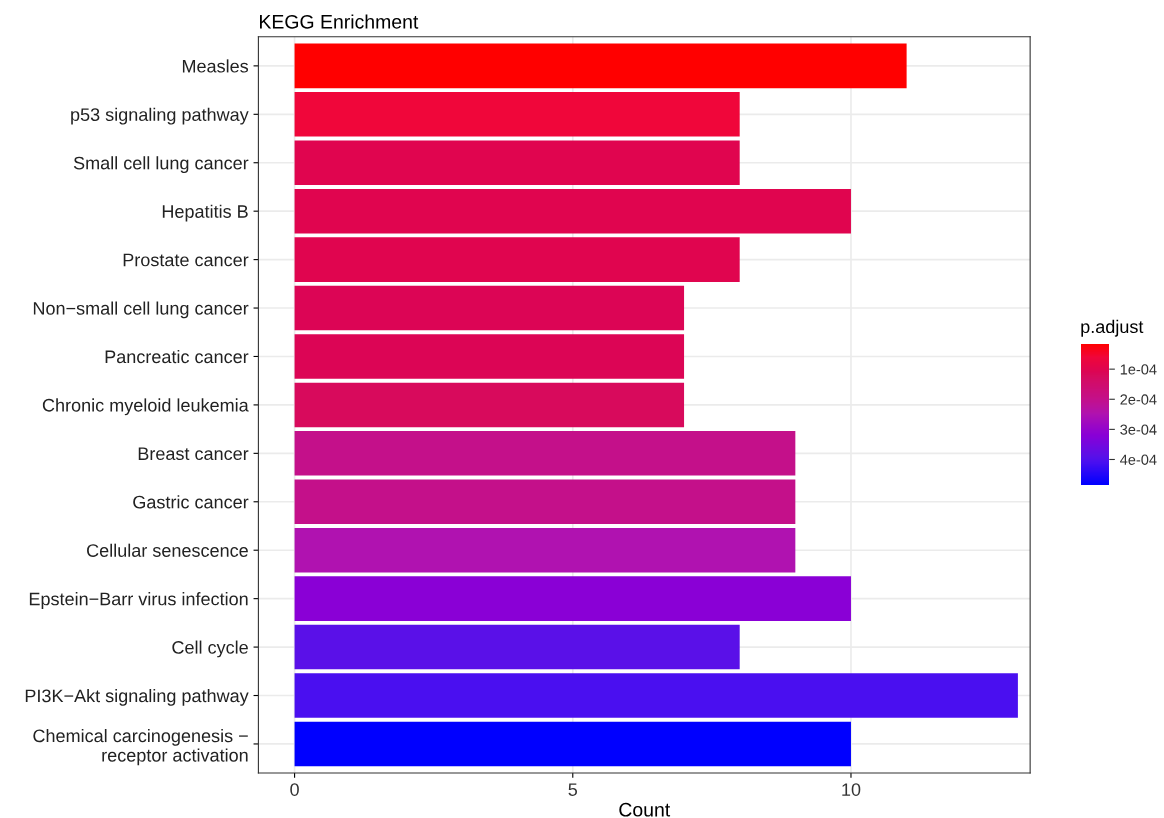 Image resolution: width=1164 pixels, height=818 pixels. I want to click on y-tick-label: Prostate cancer, so click(186, 260).